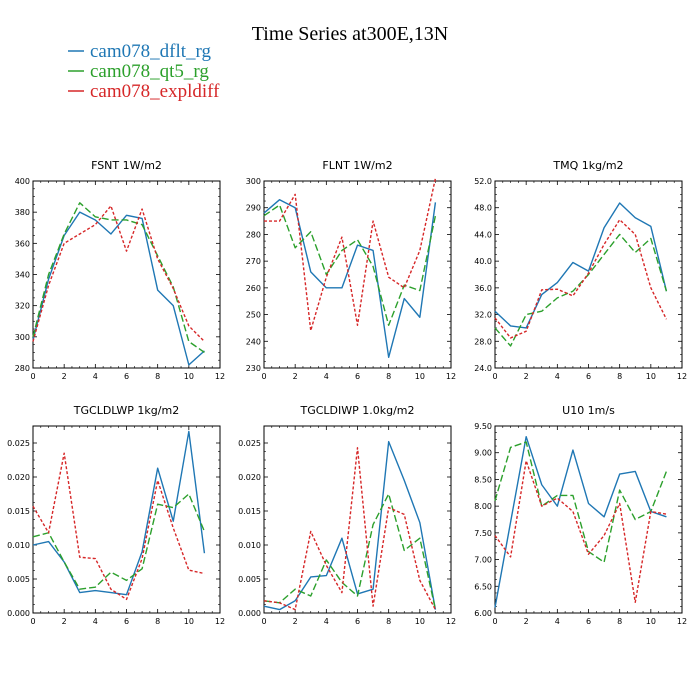 The height and width of the screenshot is (700, 700). I want to click on y-tick-label: 8.00, so click(483, 506).